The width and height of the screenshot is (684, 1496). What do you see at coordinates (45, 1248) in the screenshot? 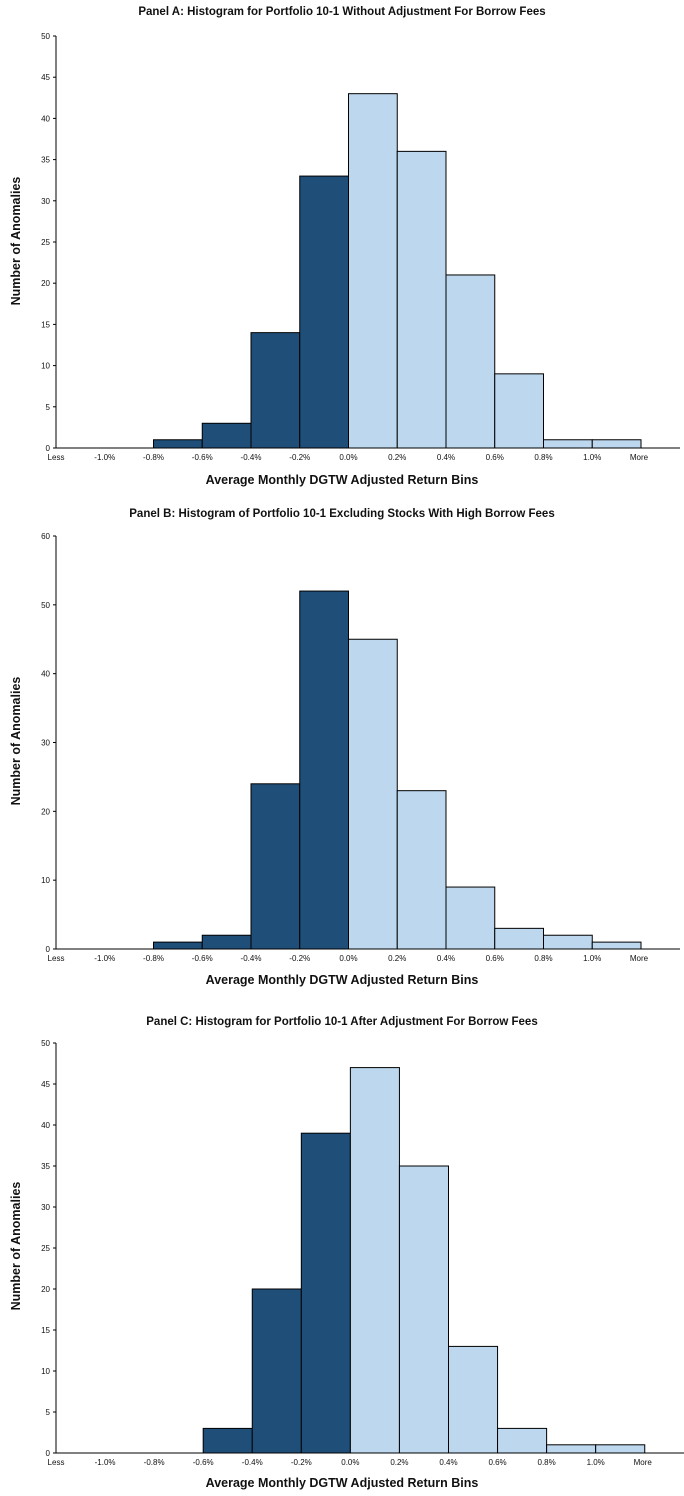
I see `panel-c-y-tick-label: 25` at bounding box center [45, 1248].